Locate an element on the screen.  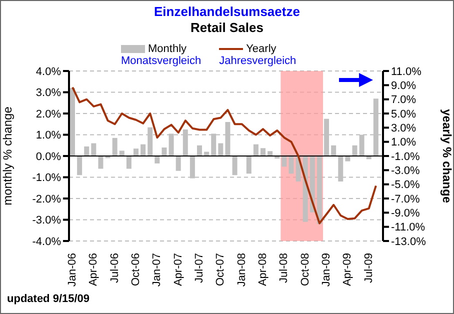
y2-tick-label: -1.0% is located at coordinates (405, 156).